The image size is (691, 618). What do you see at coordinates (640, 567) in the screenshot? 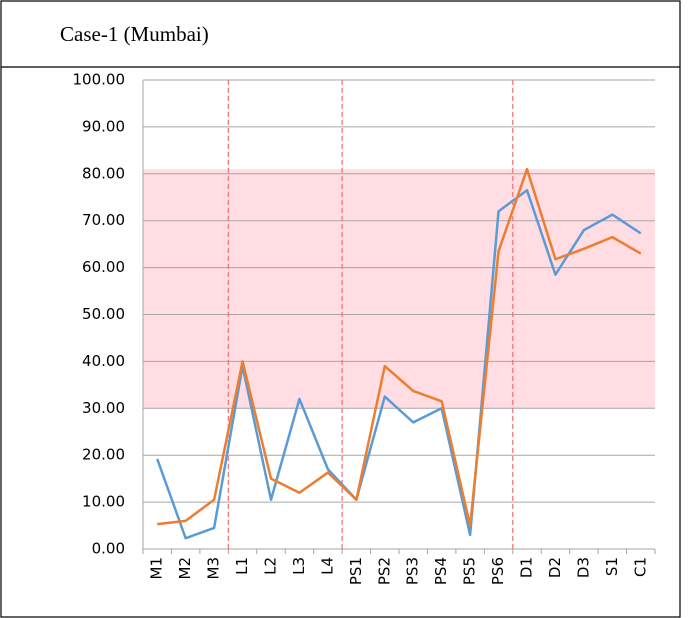
I see `x-tick-label: C1` at bounding box center [640, 567].